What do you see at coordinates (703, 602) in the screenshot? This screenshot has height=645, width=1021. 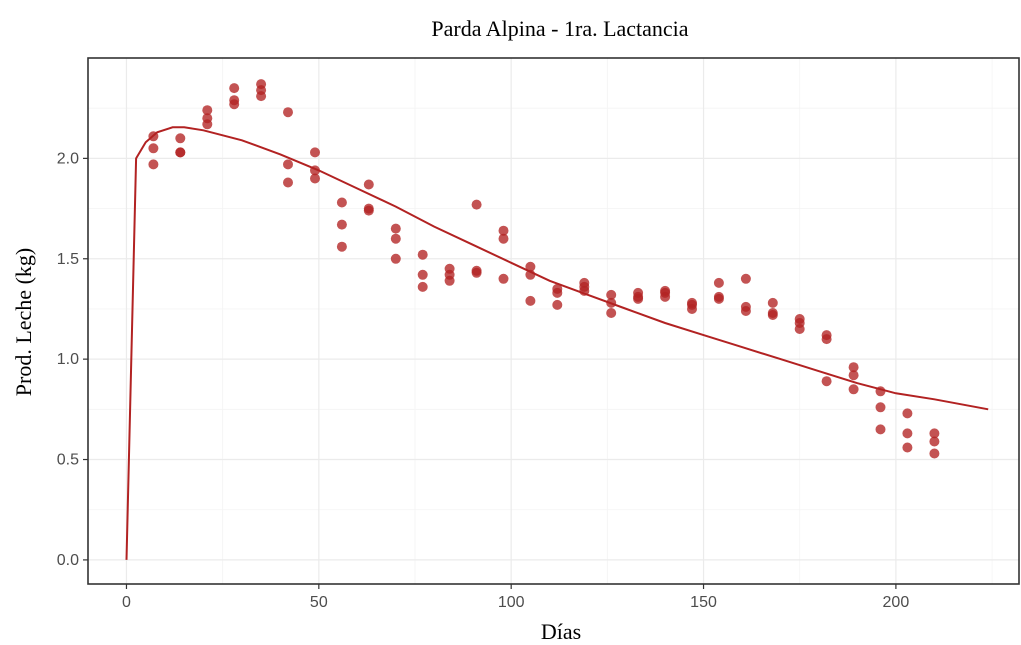 I see `x-tick-label: 150` at bounding box center [703, 602].